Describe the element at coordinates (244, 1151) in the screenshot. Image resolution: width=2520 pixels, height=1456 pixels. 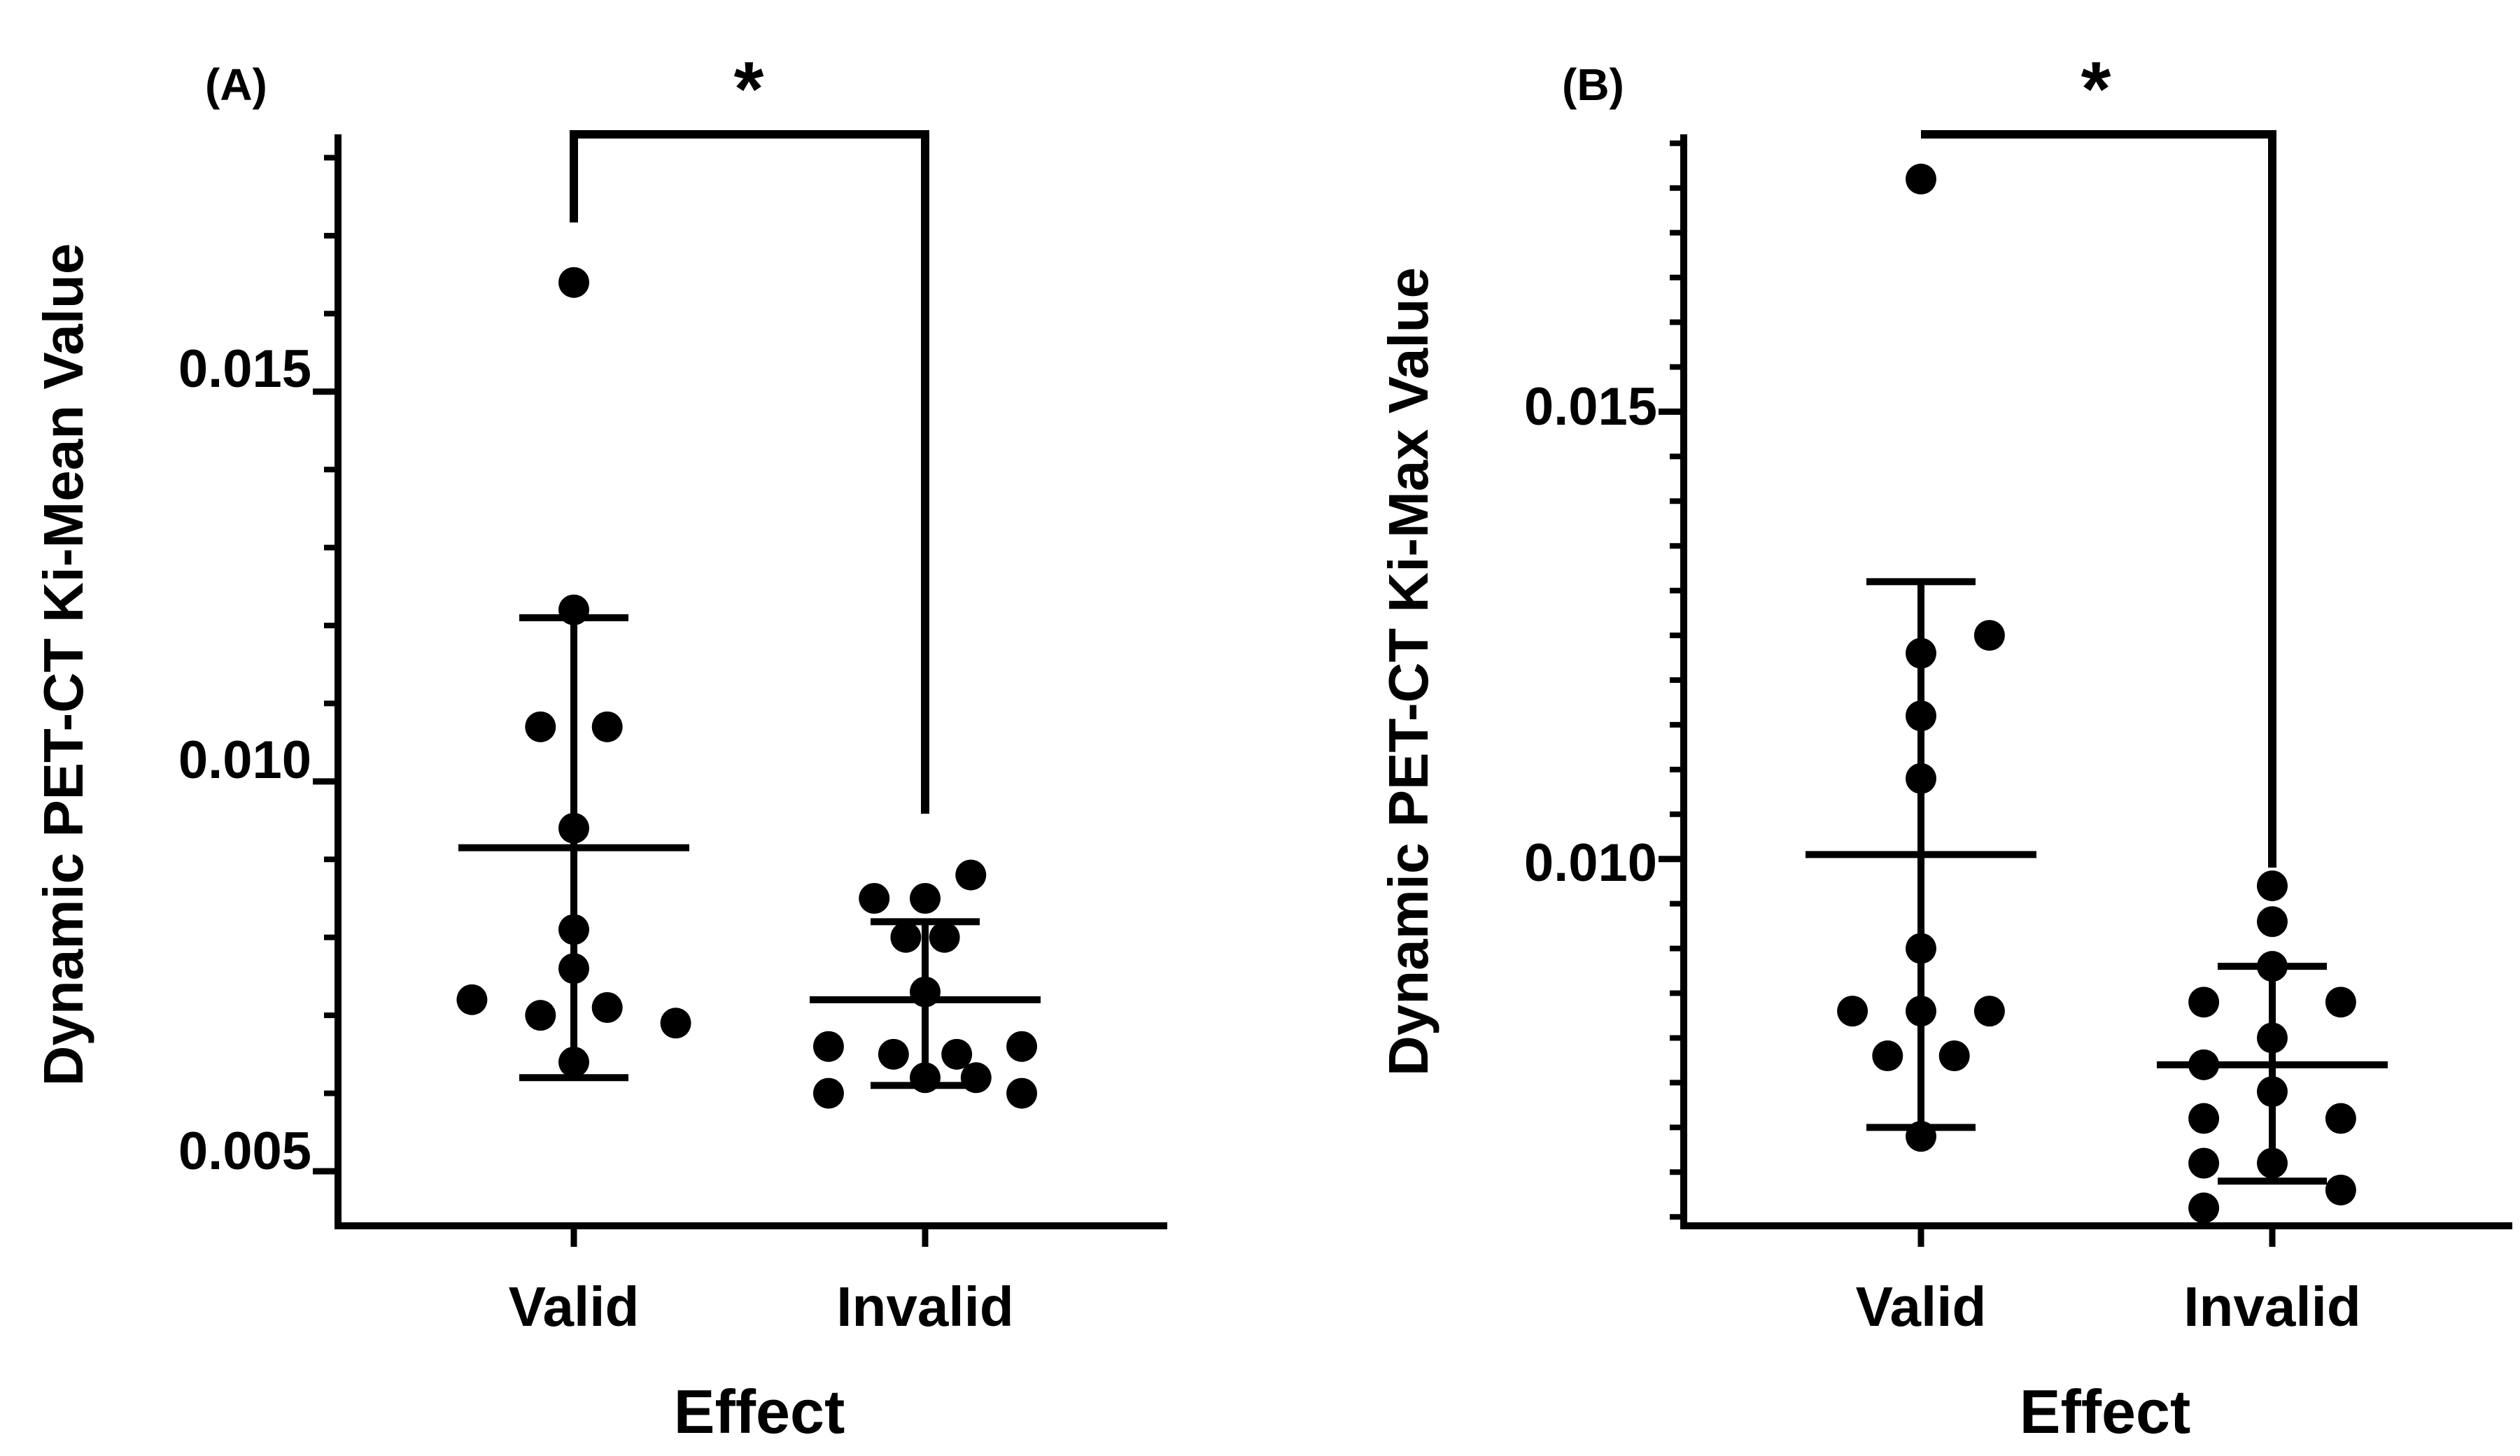
I see `y-tick-label: 0.005` at that location.